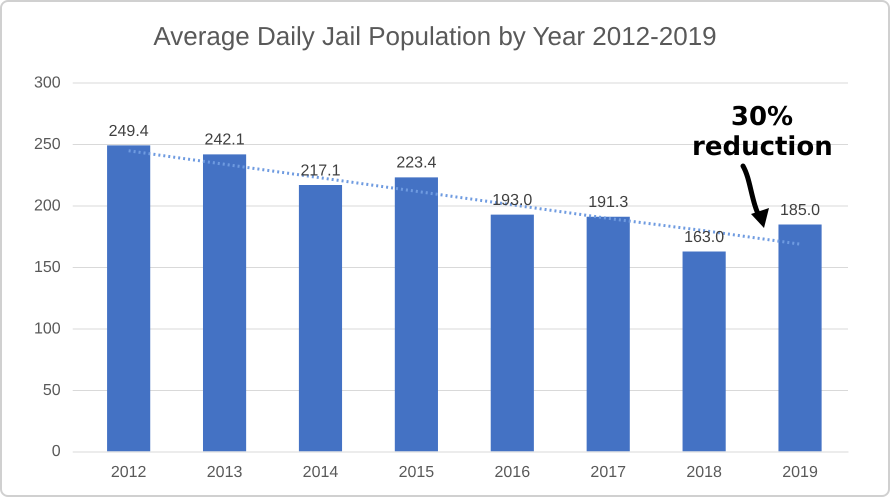  What do you see at coordinates (800, 210) in the screenshot?
I see `data-label: 185.0` at bounding box center [800, 210].